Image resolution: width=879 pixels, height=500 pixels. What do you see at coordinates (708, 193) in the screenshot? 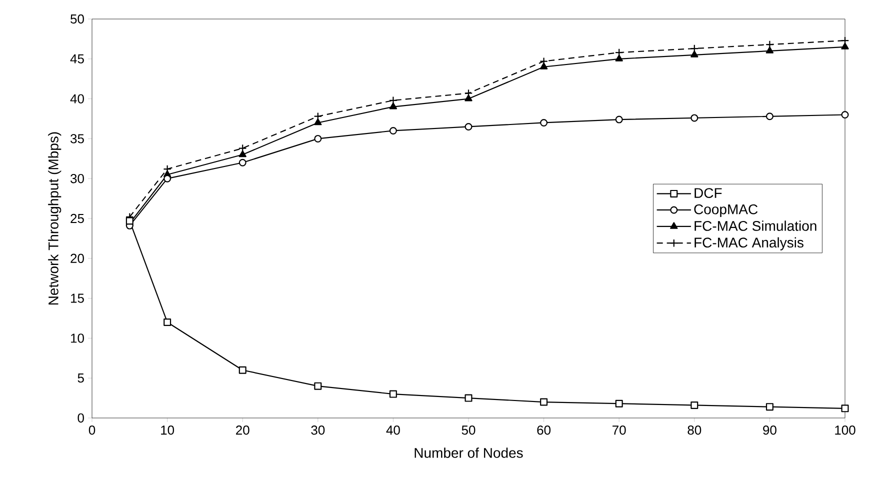
I see `legend-label: DCF` at bounding box center [708, 193].